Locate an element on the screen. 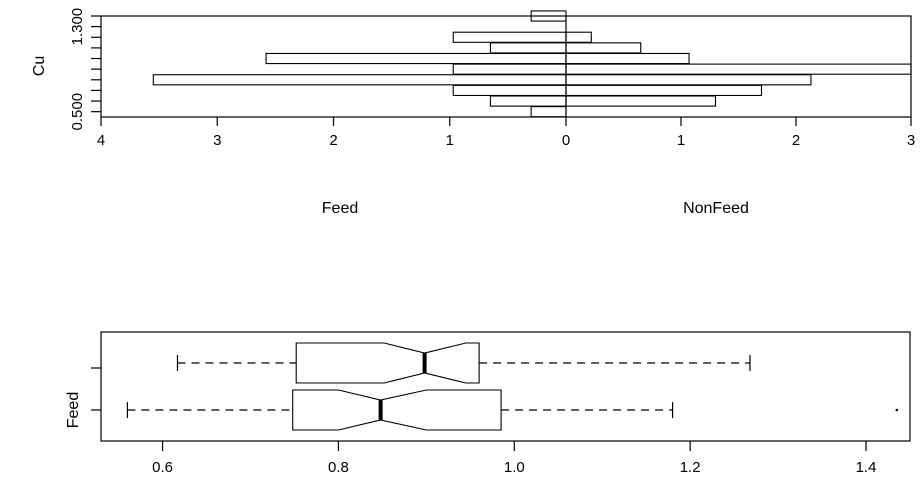  nonfeed-bars is located at coordinates (738, 69).